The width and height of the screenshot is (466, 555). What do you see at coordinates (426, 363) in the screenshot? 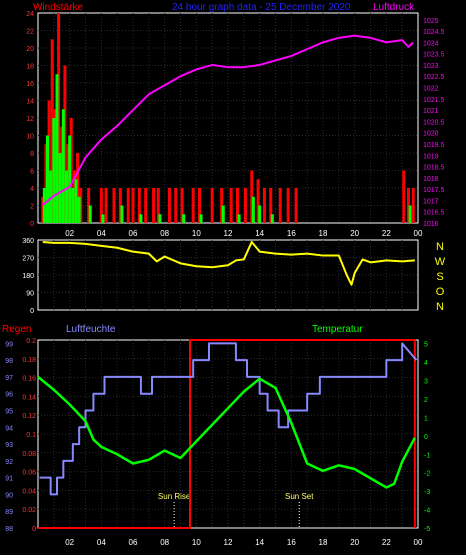
I see `temperature-tick: 4` at bounding box center [426, 363].